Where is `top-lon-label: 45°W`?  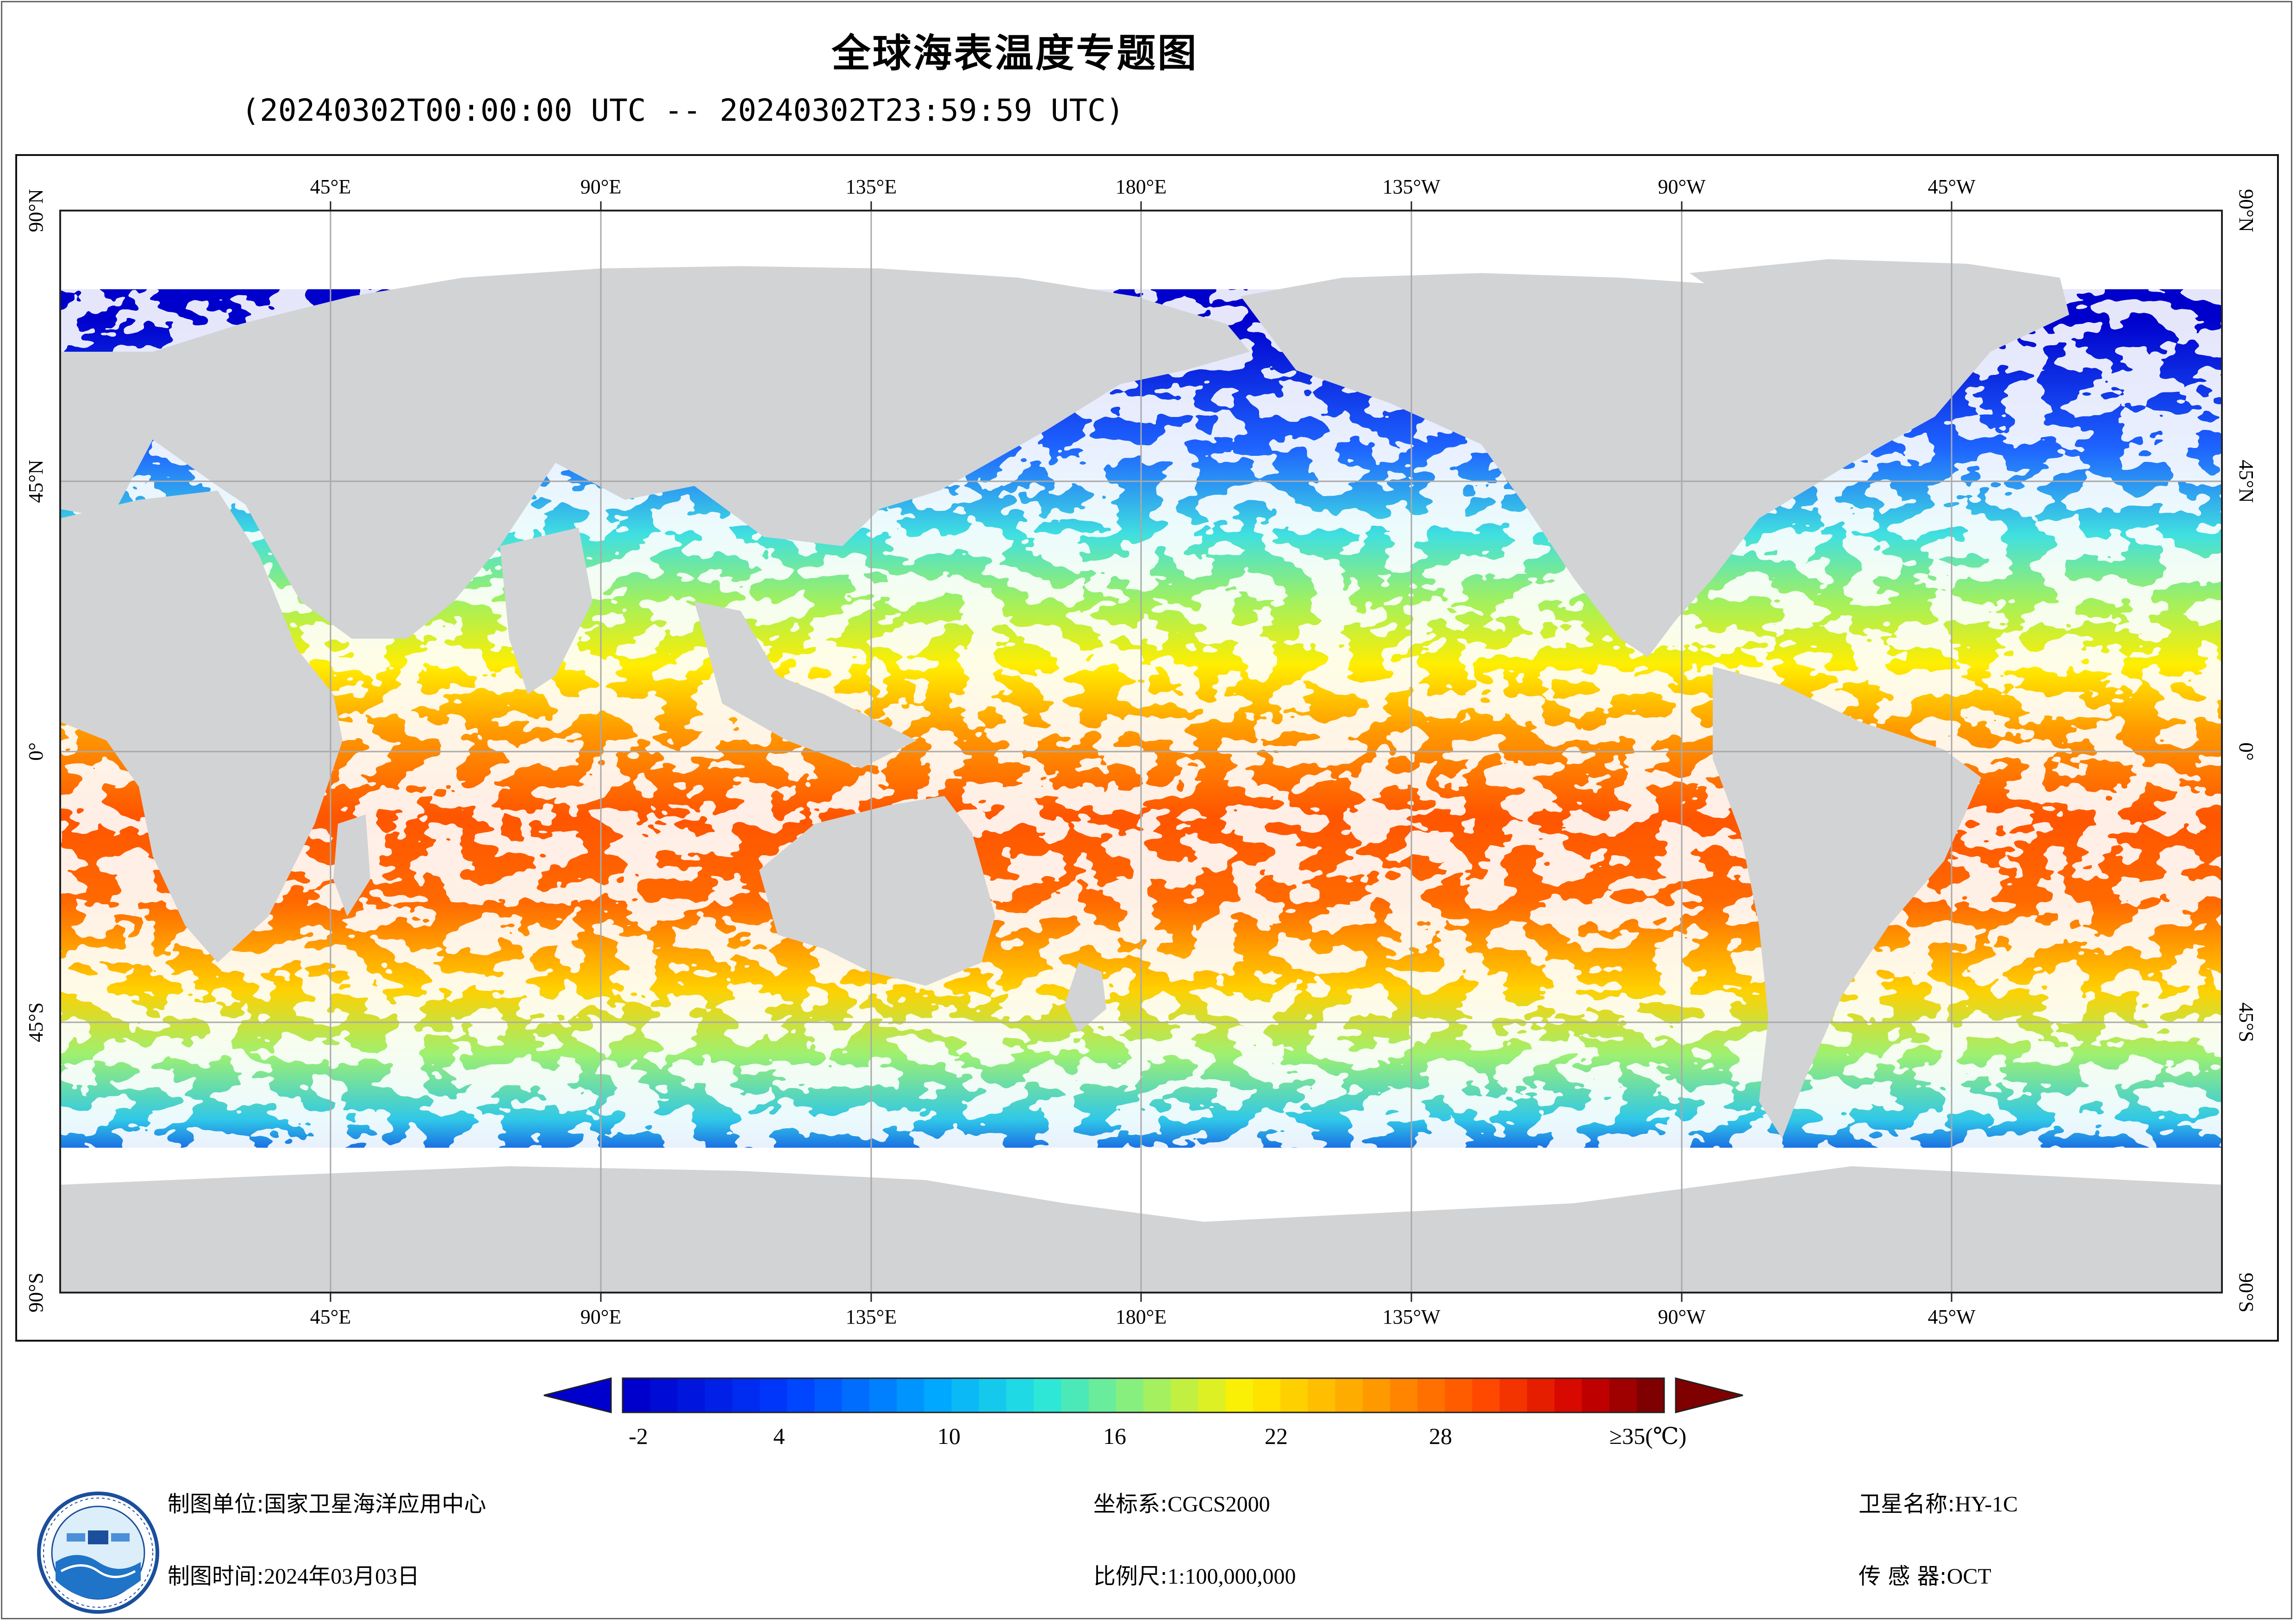
top-lon-label: 45°W is located at coordinates (1952, 186).